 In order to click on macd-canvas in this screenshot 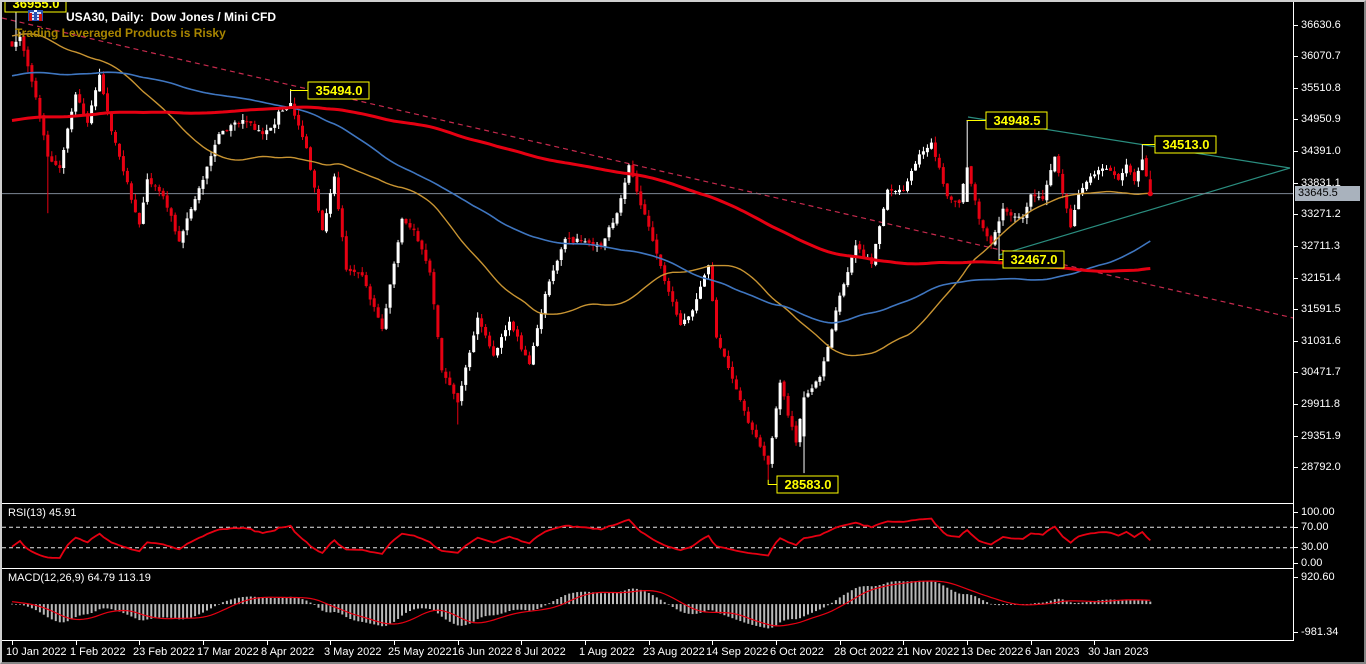, I will do `click(647, 604)`.